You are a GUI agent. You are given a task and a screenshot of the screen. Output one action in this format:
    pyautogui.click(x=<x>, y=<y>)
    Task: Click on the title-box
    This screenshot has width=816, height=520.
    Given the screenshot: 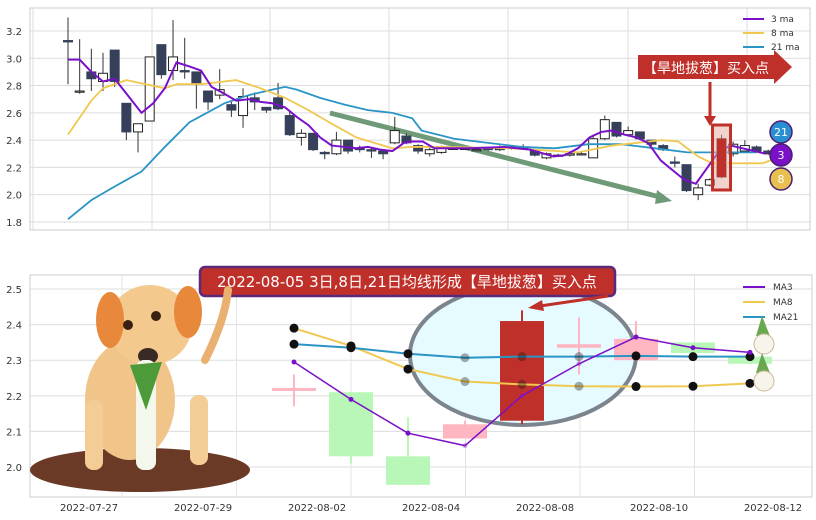 What is the action you would take?
    pyautogui.click(x=407, y=281)
    